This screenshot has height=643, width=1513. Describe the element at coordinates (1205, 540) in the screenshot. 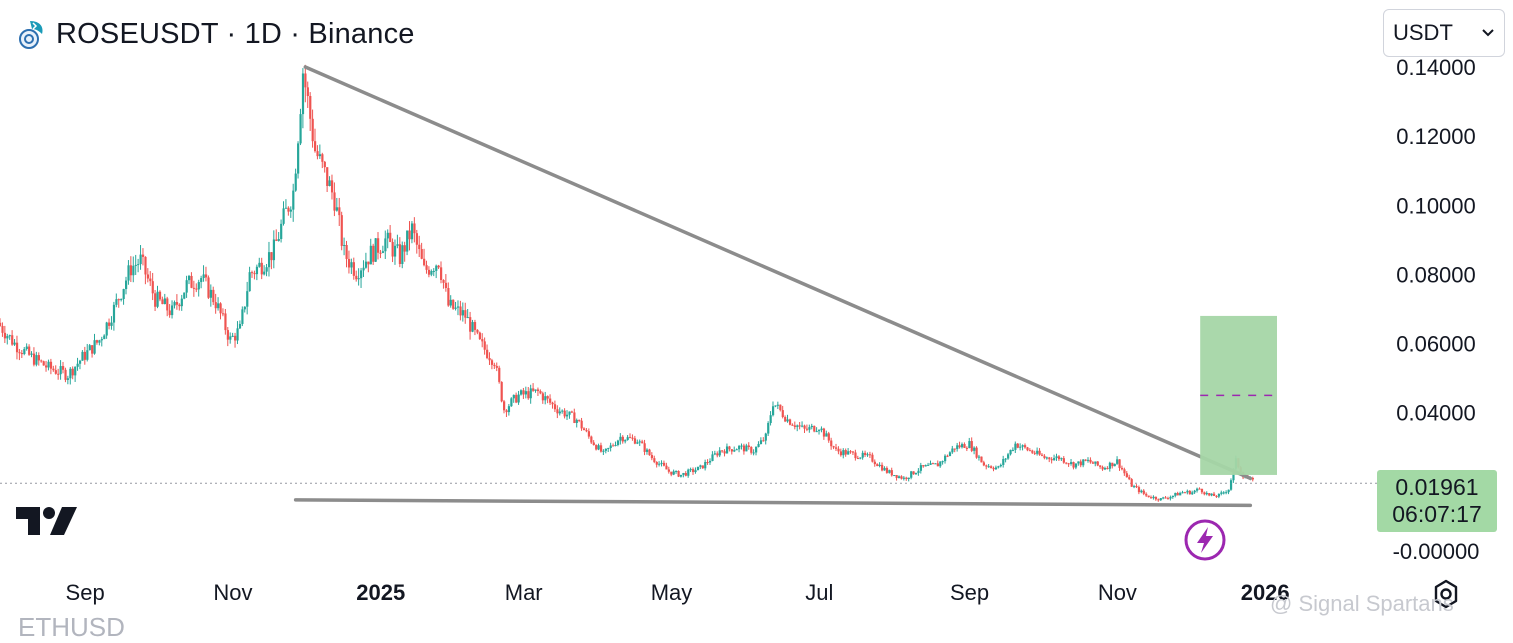

I see `lightning-bolt-icon` at that location.